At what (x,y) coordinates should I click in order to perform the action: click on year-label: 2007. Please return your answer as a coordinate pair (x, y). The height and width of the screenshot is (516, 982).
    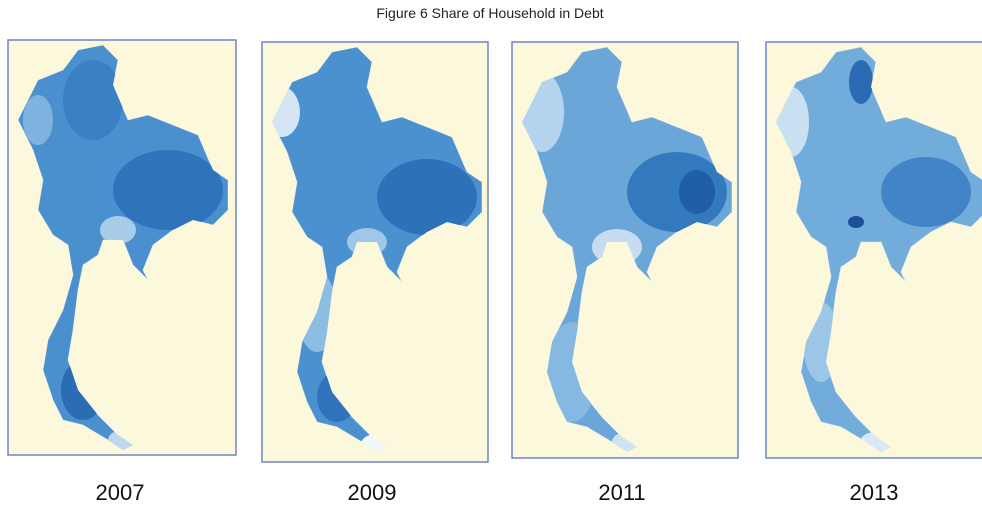
    Looking at the image, I should click on (120, 492).